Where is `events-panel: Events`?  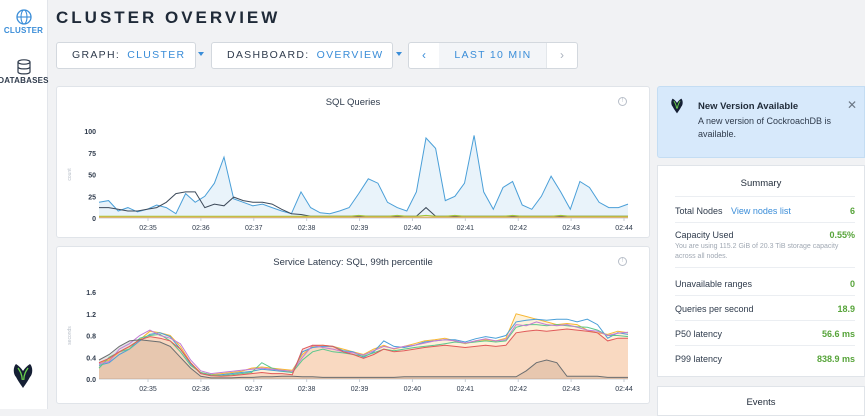 events-panel: Events is located at coordinates (761, 401).